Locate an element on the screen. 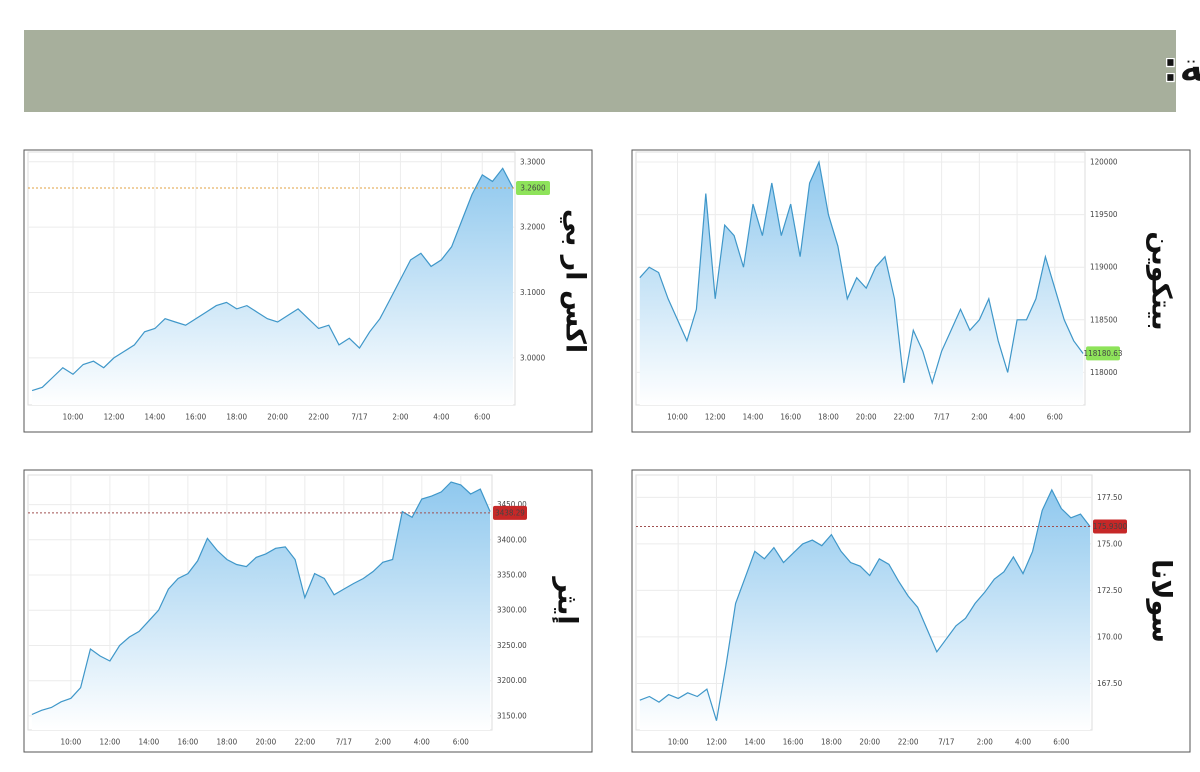 Image resolution: width=1200 pixels, height=772 pixels. y-tick-label: 172.50 is located at coordinates (1110, 590).